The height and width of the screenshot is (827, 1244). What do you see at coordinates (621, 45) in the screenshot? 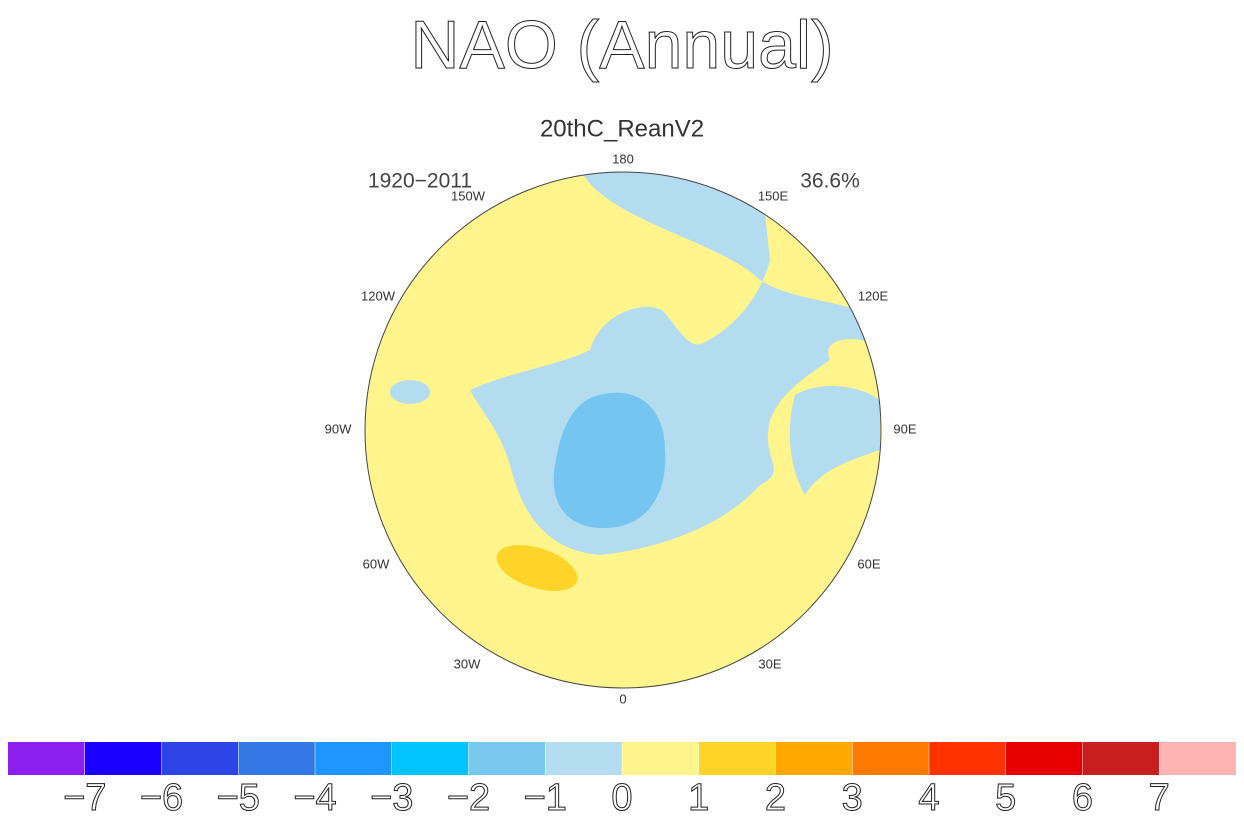
I see `title: NAO (Annual)` at bounding box center [621, 45].